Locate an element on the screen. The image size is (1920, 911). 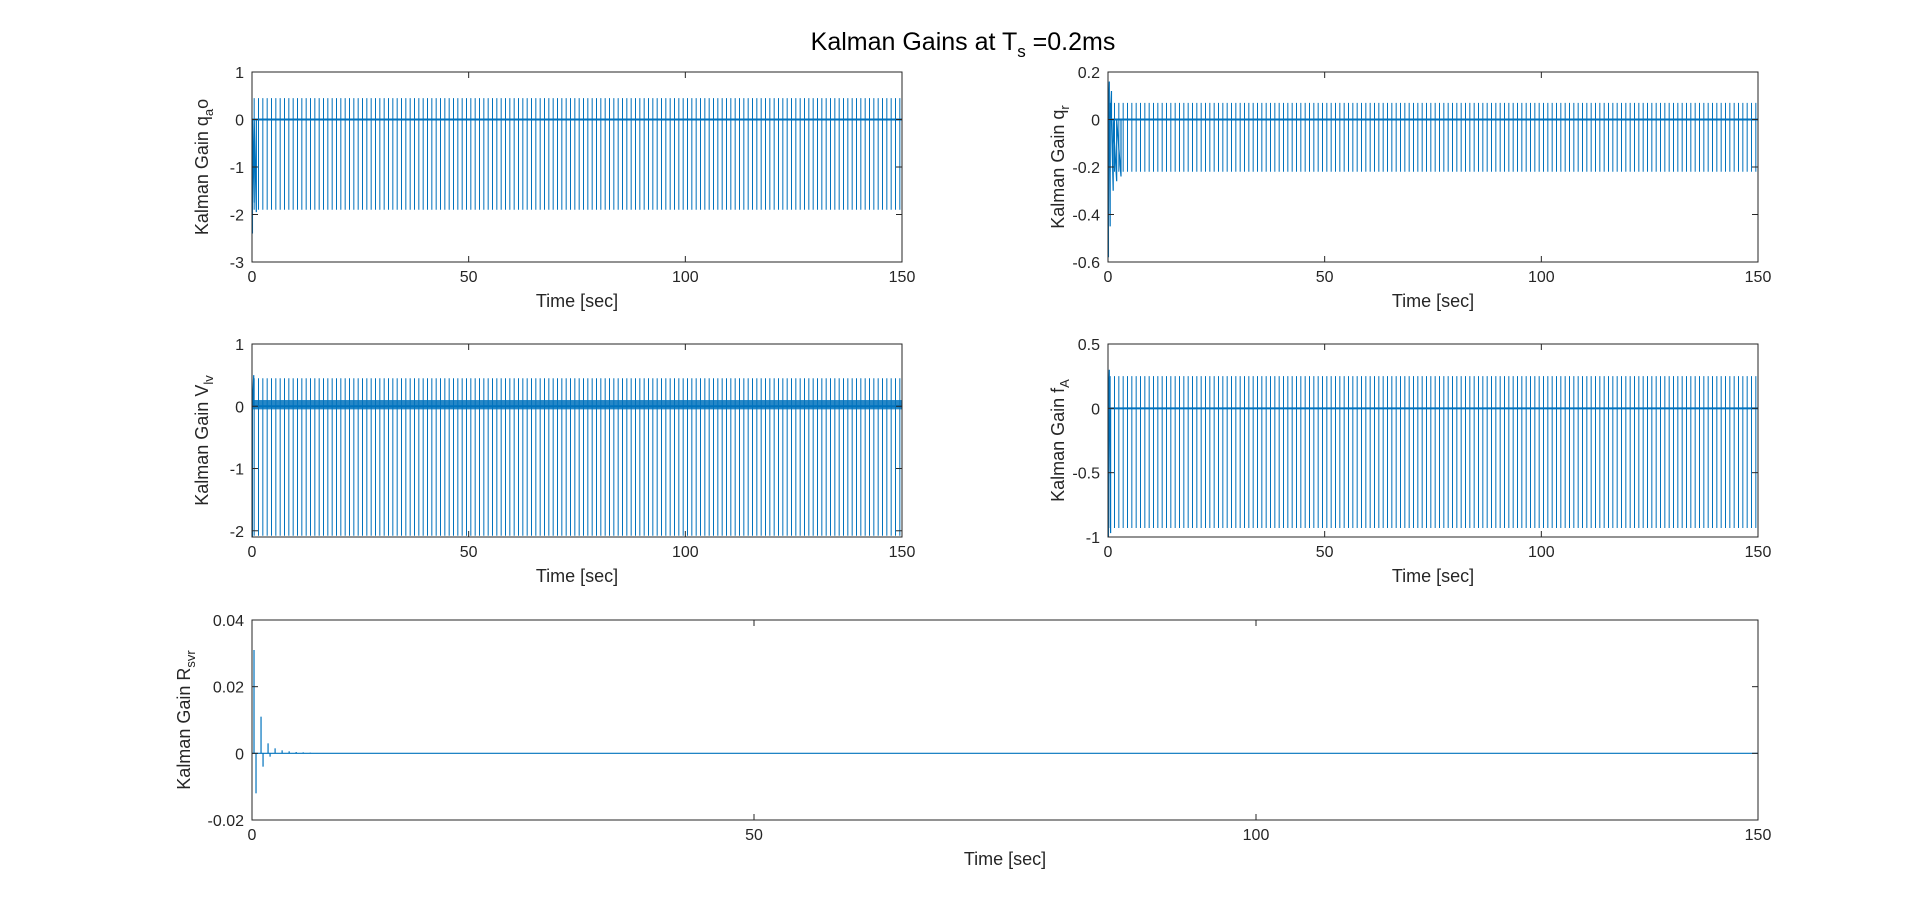
subplot-5-xlabel: Time [sec] is located at coordinates (1005, 859).